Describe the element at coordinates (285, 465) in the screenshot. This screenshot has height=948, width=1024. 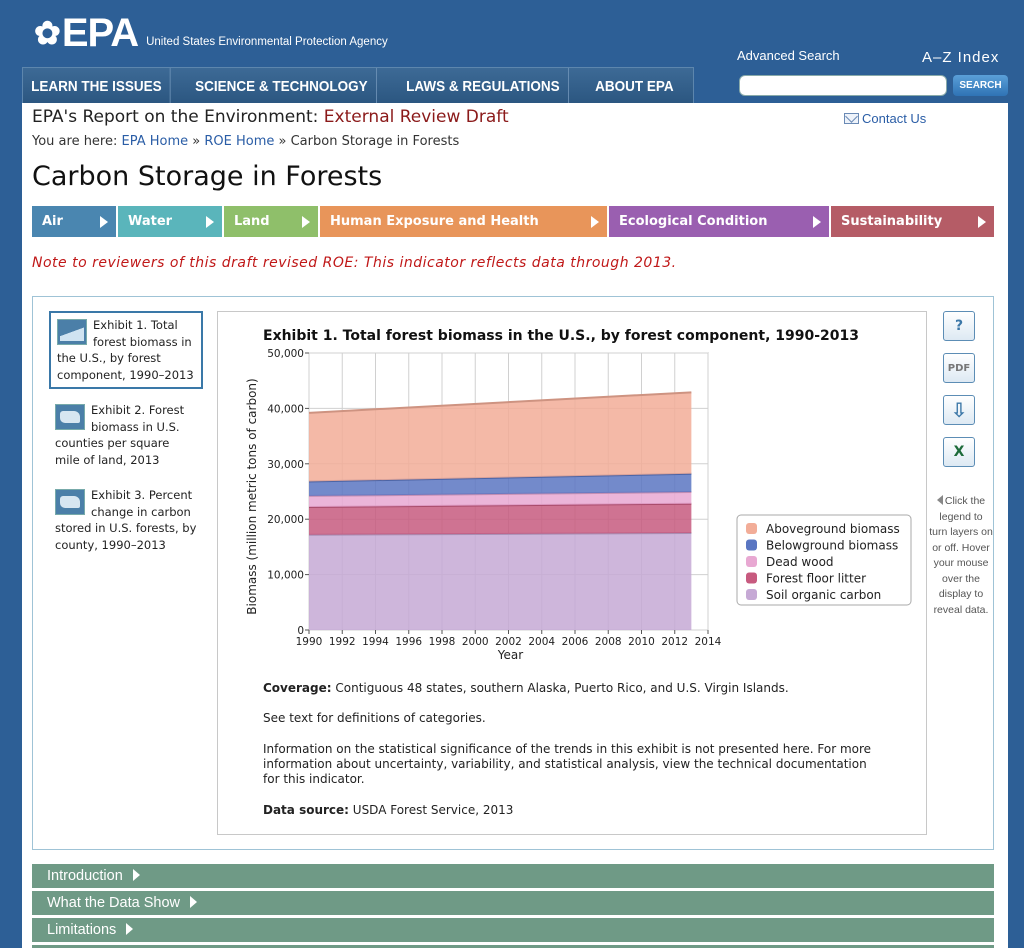
I see `y-tick-label: 30,000` at that location.